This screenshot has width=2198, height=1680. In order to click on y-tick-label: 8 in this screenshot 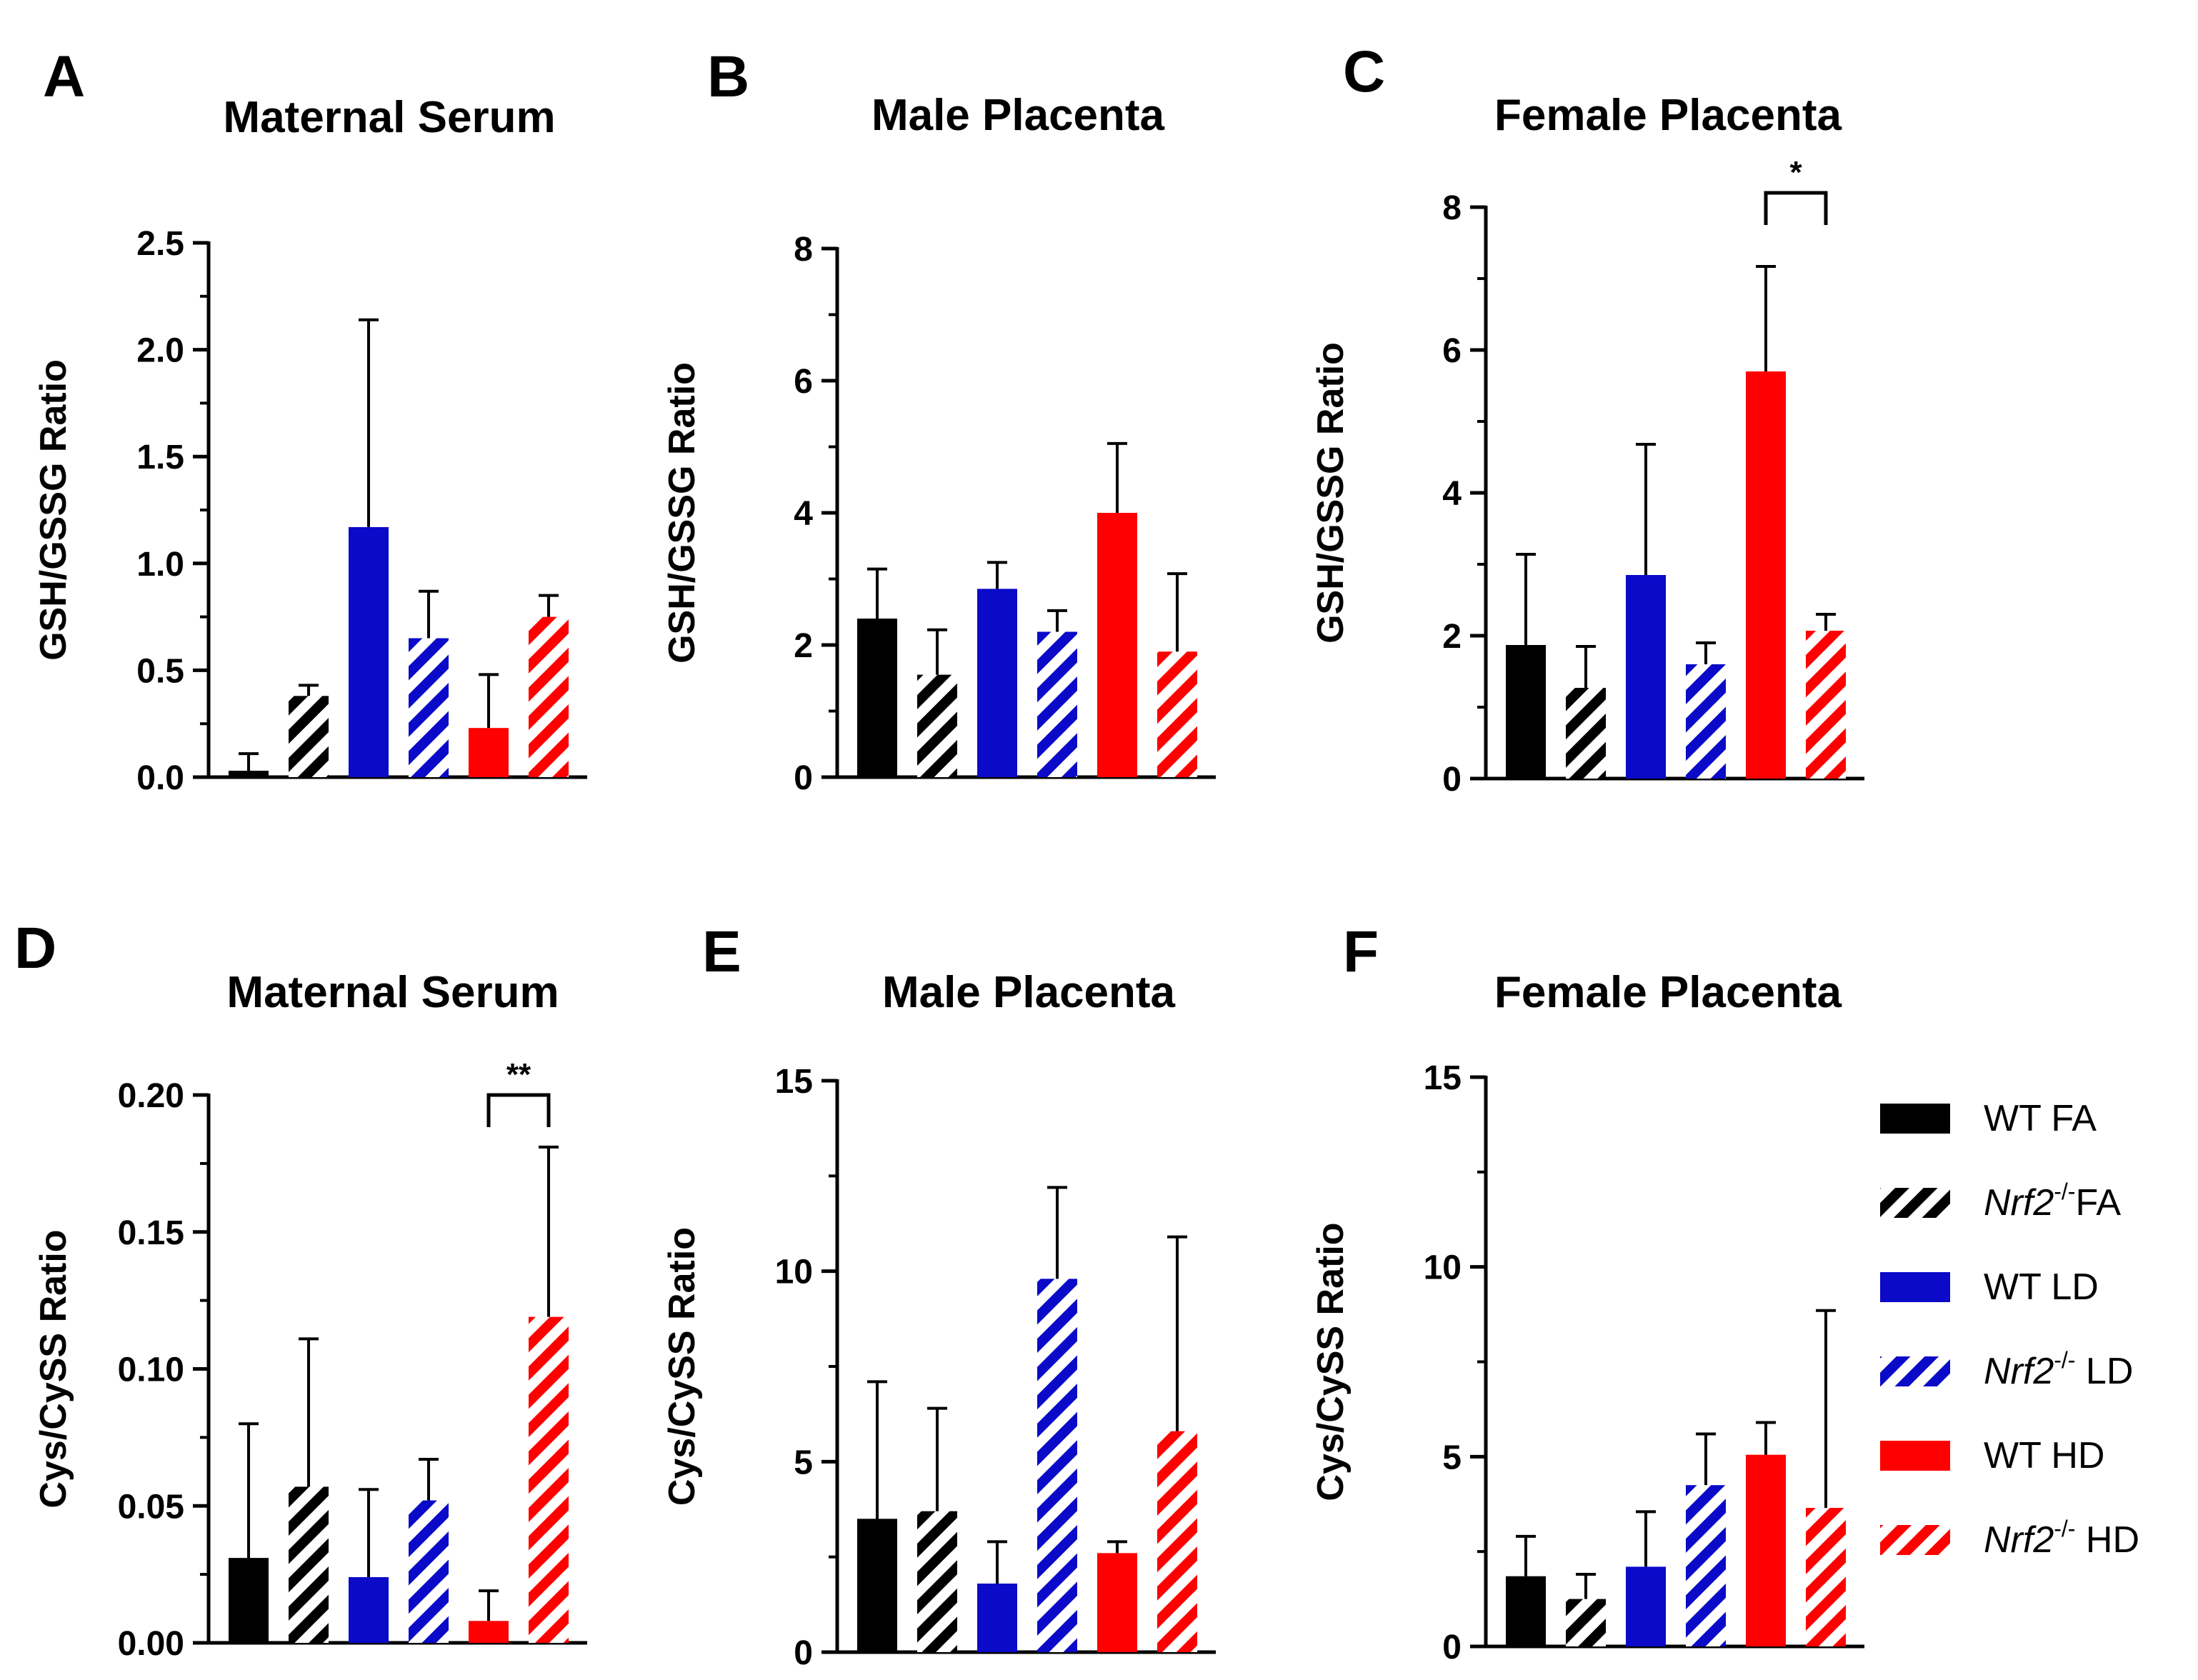, I will do `click(1452, 208)`.